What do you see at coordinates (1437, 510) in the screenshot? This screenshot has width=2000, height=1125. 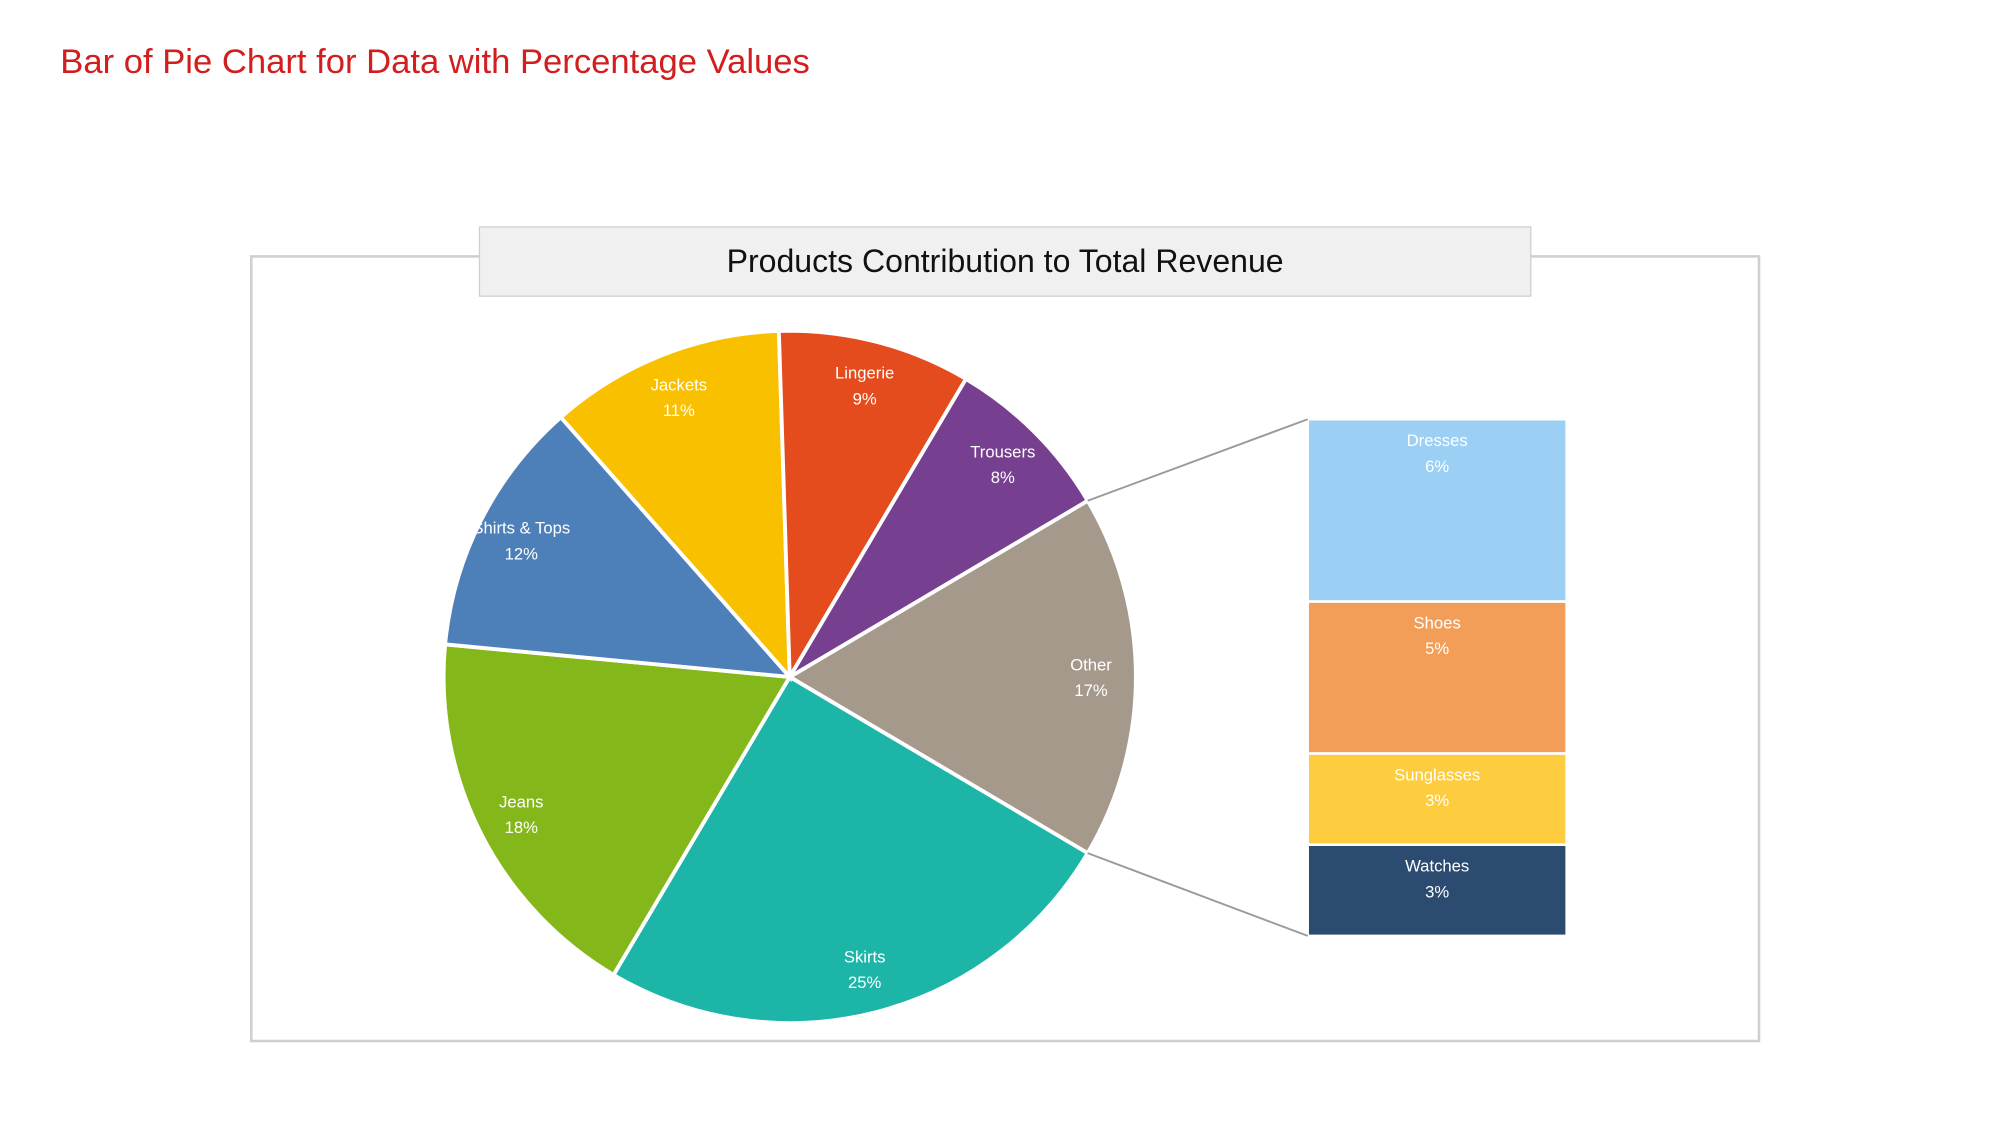 I see `bar-segment-dresses` at bounding box center [1437, 510].